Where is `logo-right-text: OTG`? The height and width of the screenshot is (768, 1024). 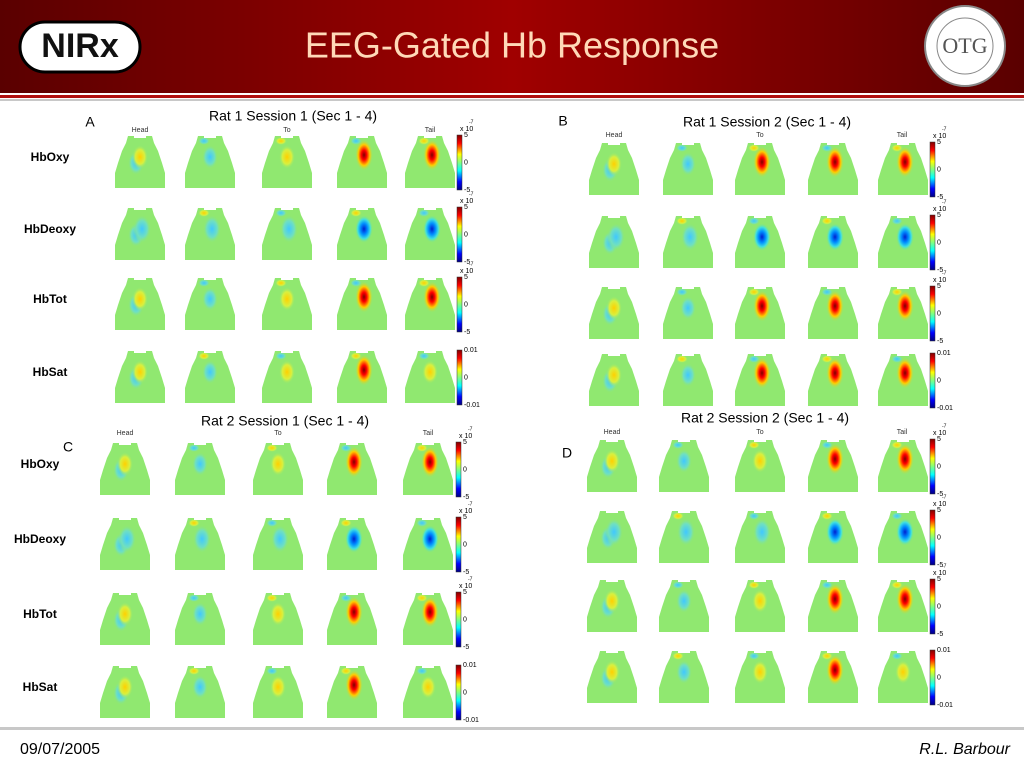
logo-right-text: OTG is located at coordinates (964, 45).